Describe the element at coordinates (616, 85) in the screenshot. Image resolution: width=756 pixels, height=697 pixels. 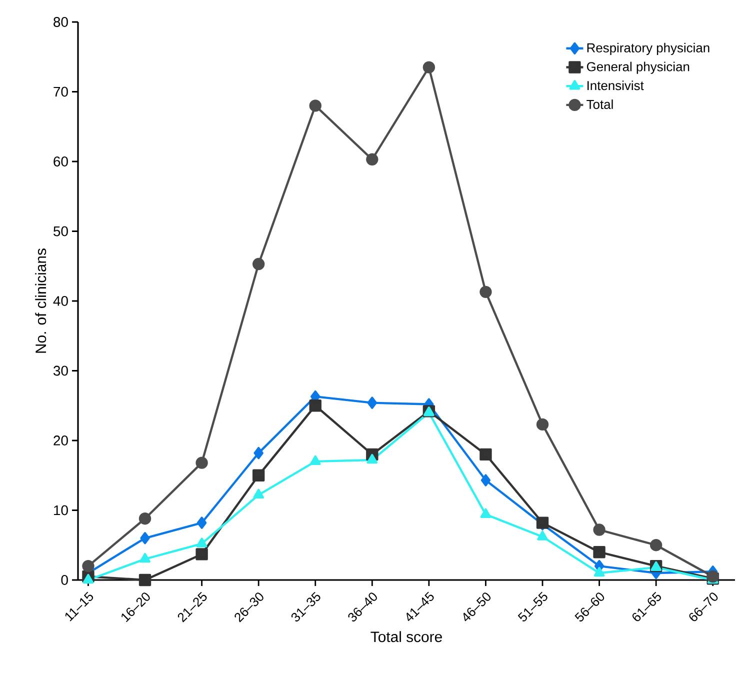
I see `legend-label: Intensivist` at that location.